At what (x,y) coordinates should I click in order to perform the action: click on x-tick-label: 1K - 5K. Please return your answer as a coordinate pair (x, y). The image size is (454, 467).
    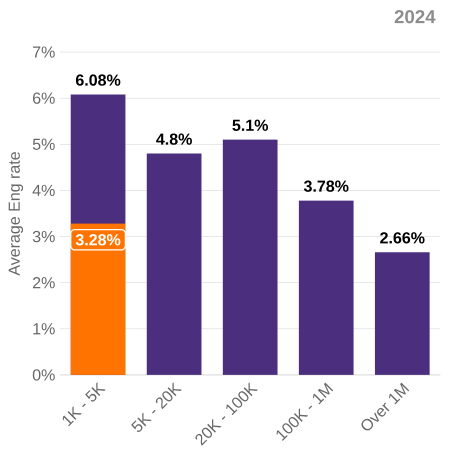
    Looking at the image, I should click on (84, 404).